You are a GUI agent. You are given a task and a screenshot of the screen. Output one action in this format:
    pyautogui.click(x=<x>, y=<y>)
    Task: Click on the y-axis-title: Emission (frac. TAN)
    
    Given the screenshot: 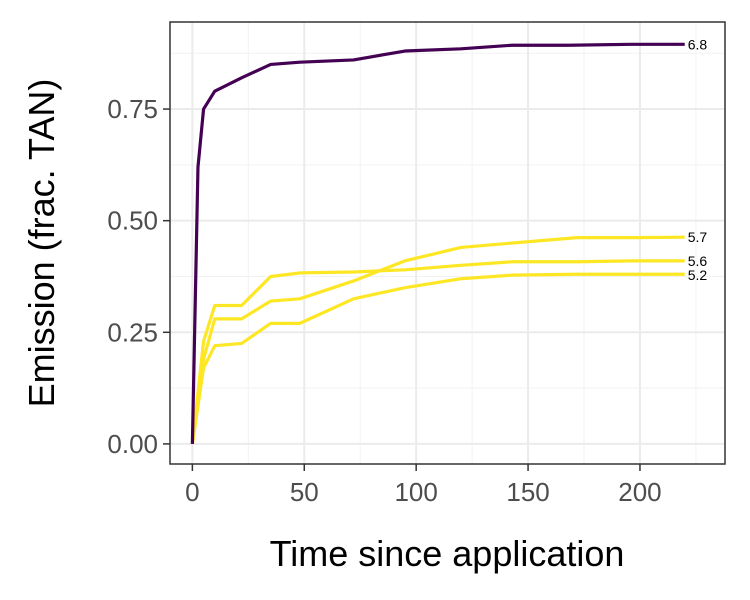 What is the action you would take?
    pyautogui.click(x=41, y=243)
    